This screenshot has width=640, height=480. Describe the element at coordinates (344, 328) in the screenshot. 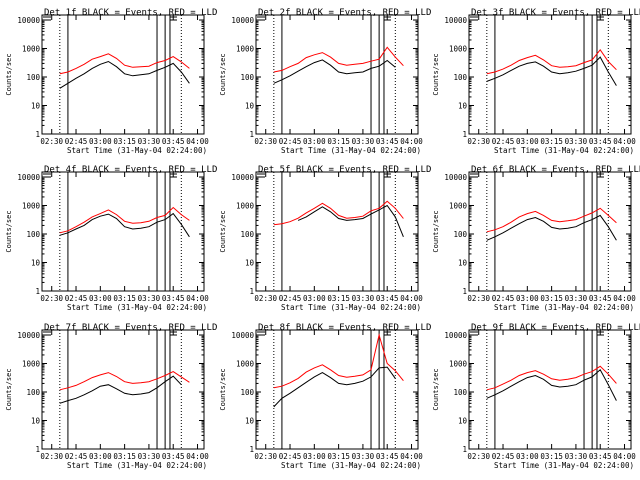

I see `panel-title: Det 8f BLACK = Events, RED = LLD` at that location.